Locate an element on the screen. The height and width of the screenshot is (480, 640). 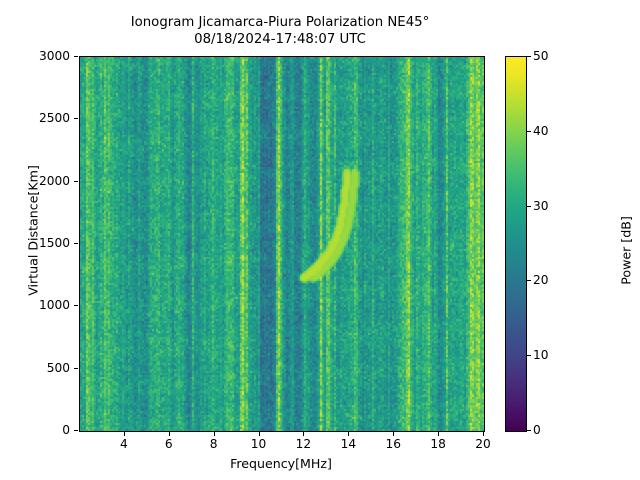
x-tick-label: 16 is located at coordinates (393, 444).